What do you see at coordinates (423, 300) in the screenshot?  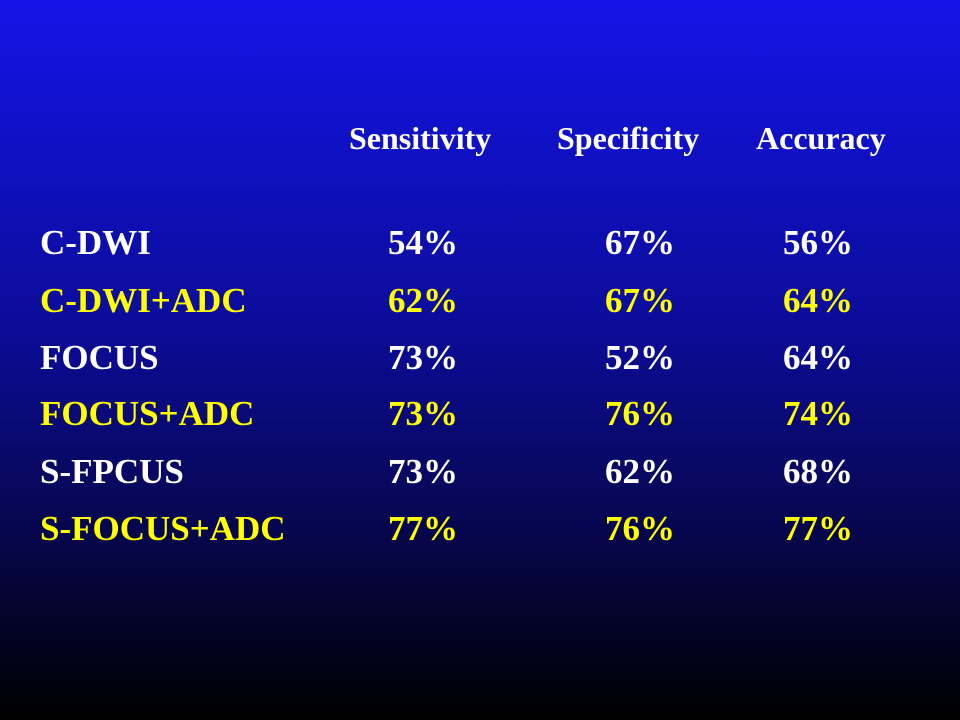 I see `sensitivity-value: 62%` at bounding box center [423, 300].